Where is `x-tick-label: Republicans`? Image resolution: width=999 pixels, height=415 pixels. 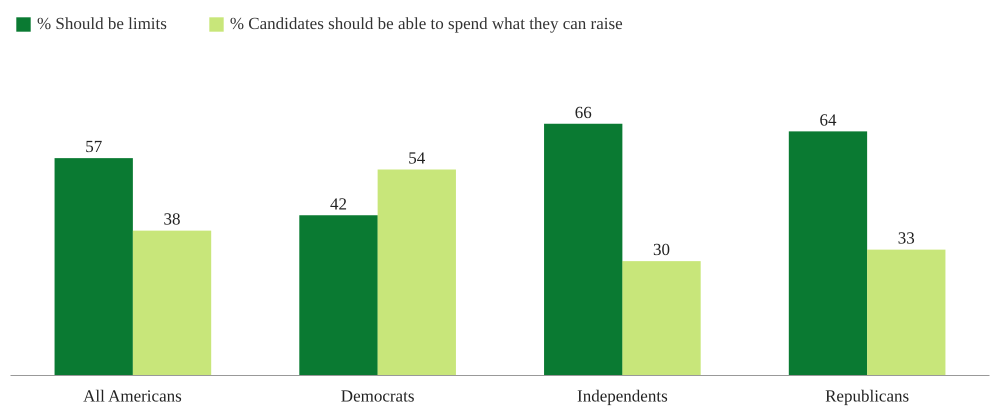
x-tick-label: Republicans is located at coordinates (867, 396).